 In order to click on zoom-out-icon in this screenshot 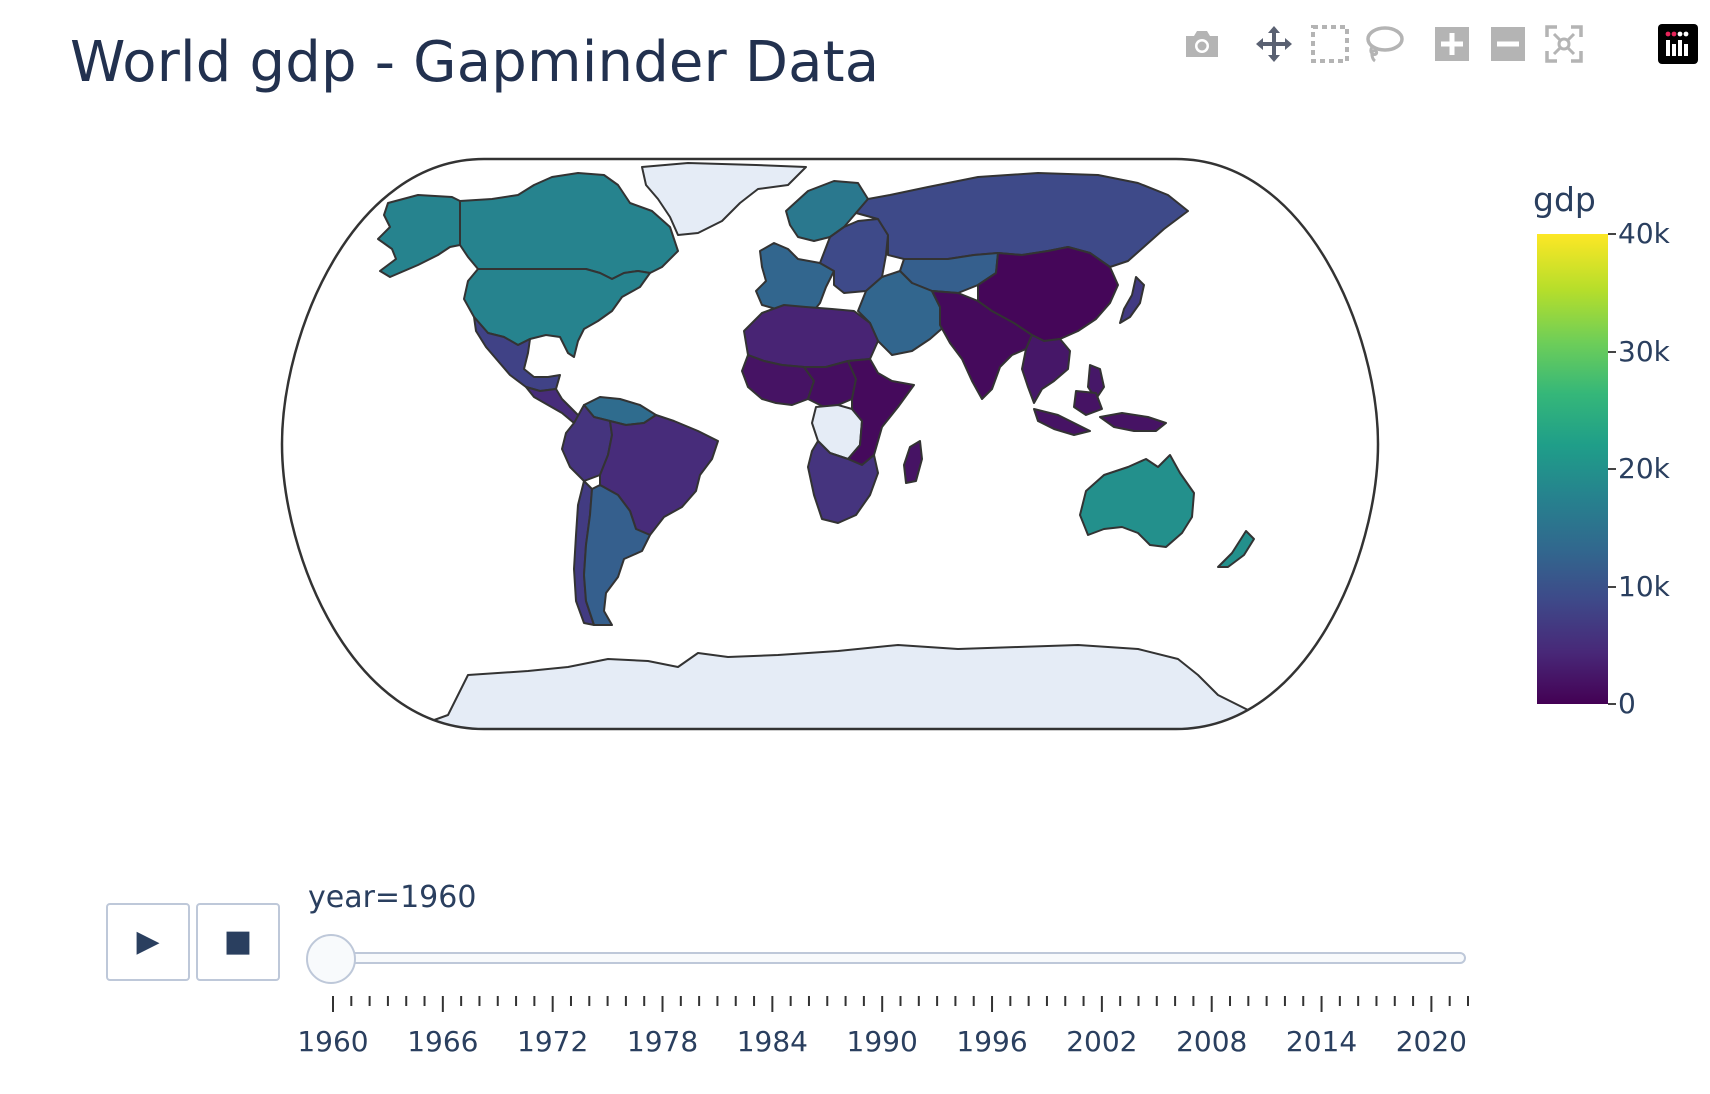, I will do `click(1508, 44)`.